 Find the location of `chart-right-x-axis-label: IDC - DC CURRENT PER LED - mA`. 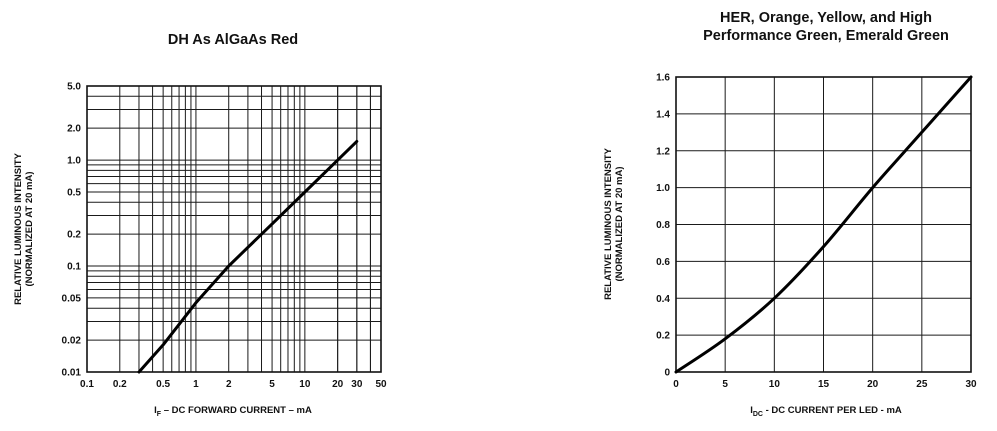

chart-right-x-axis-label: IDC - DC CURRENT PER LED - mA is located at coordinates (826, 411).